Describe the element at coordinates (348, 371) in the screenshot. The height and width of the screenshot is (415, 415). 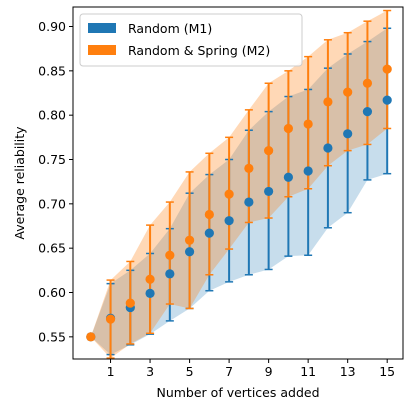
I see `x-tick-label: 13` at that location.